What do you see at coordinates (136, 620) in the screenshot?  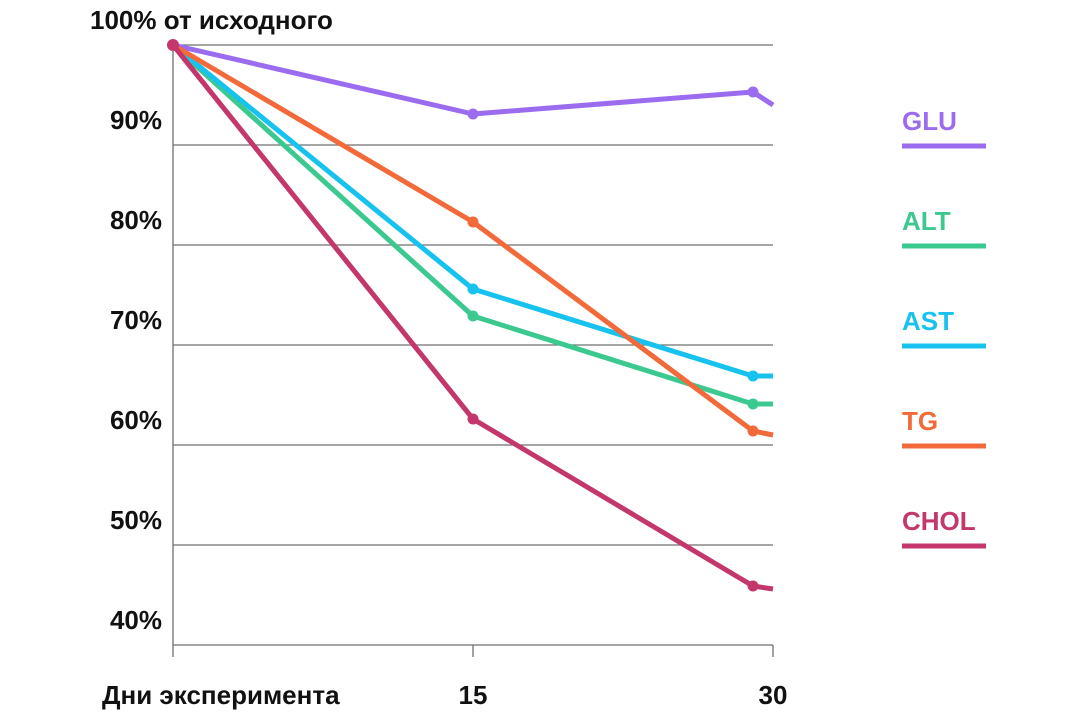 I see `y-tick-label: 40%` at bounding box center [136, 620].